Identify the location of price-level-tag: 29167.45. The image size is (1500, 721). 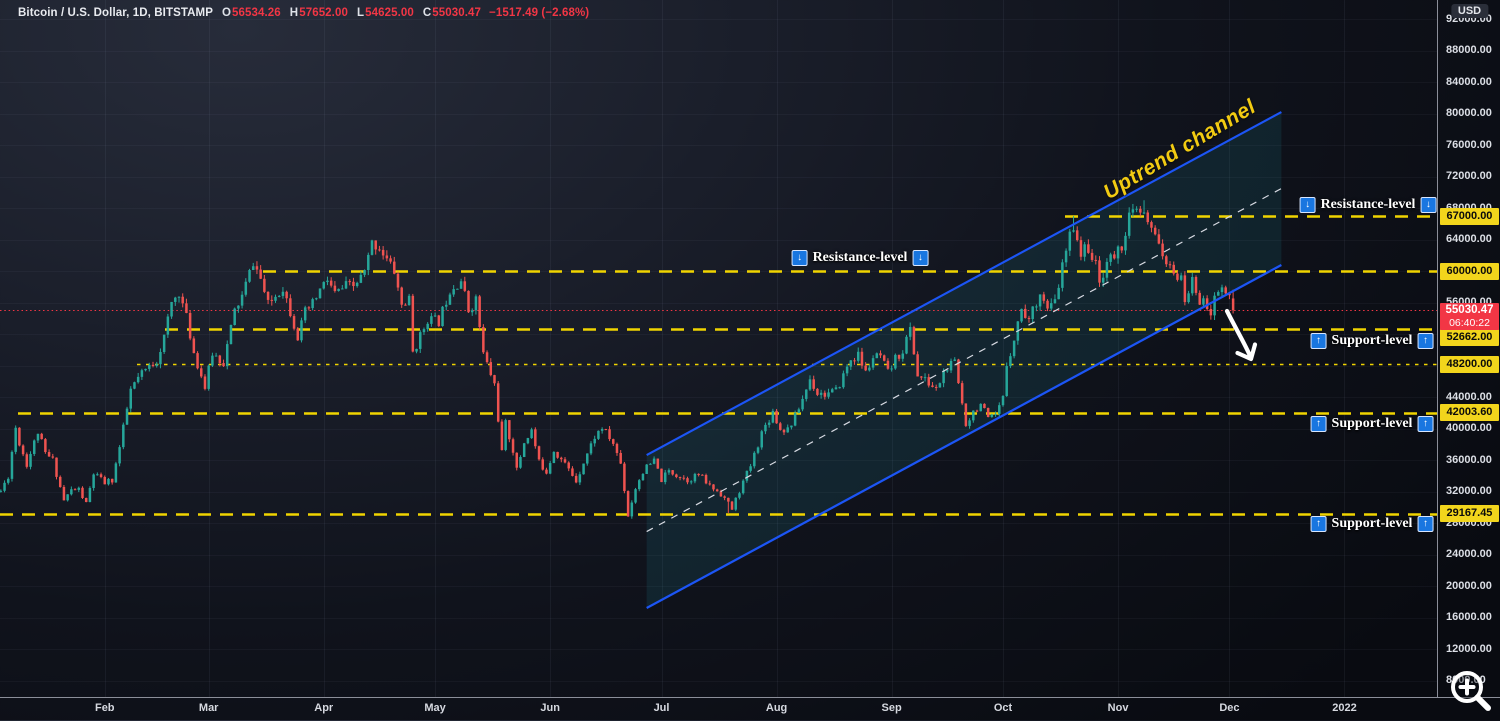
(1469, 514).